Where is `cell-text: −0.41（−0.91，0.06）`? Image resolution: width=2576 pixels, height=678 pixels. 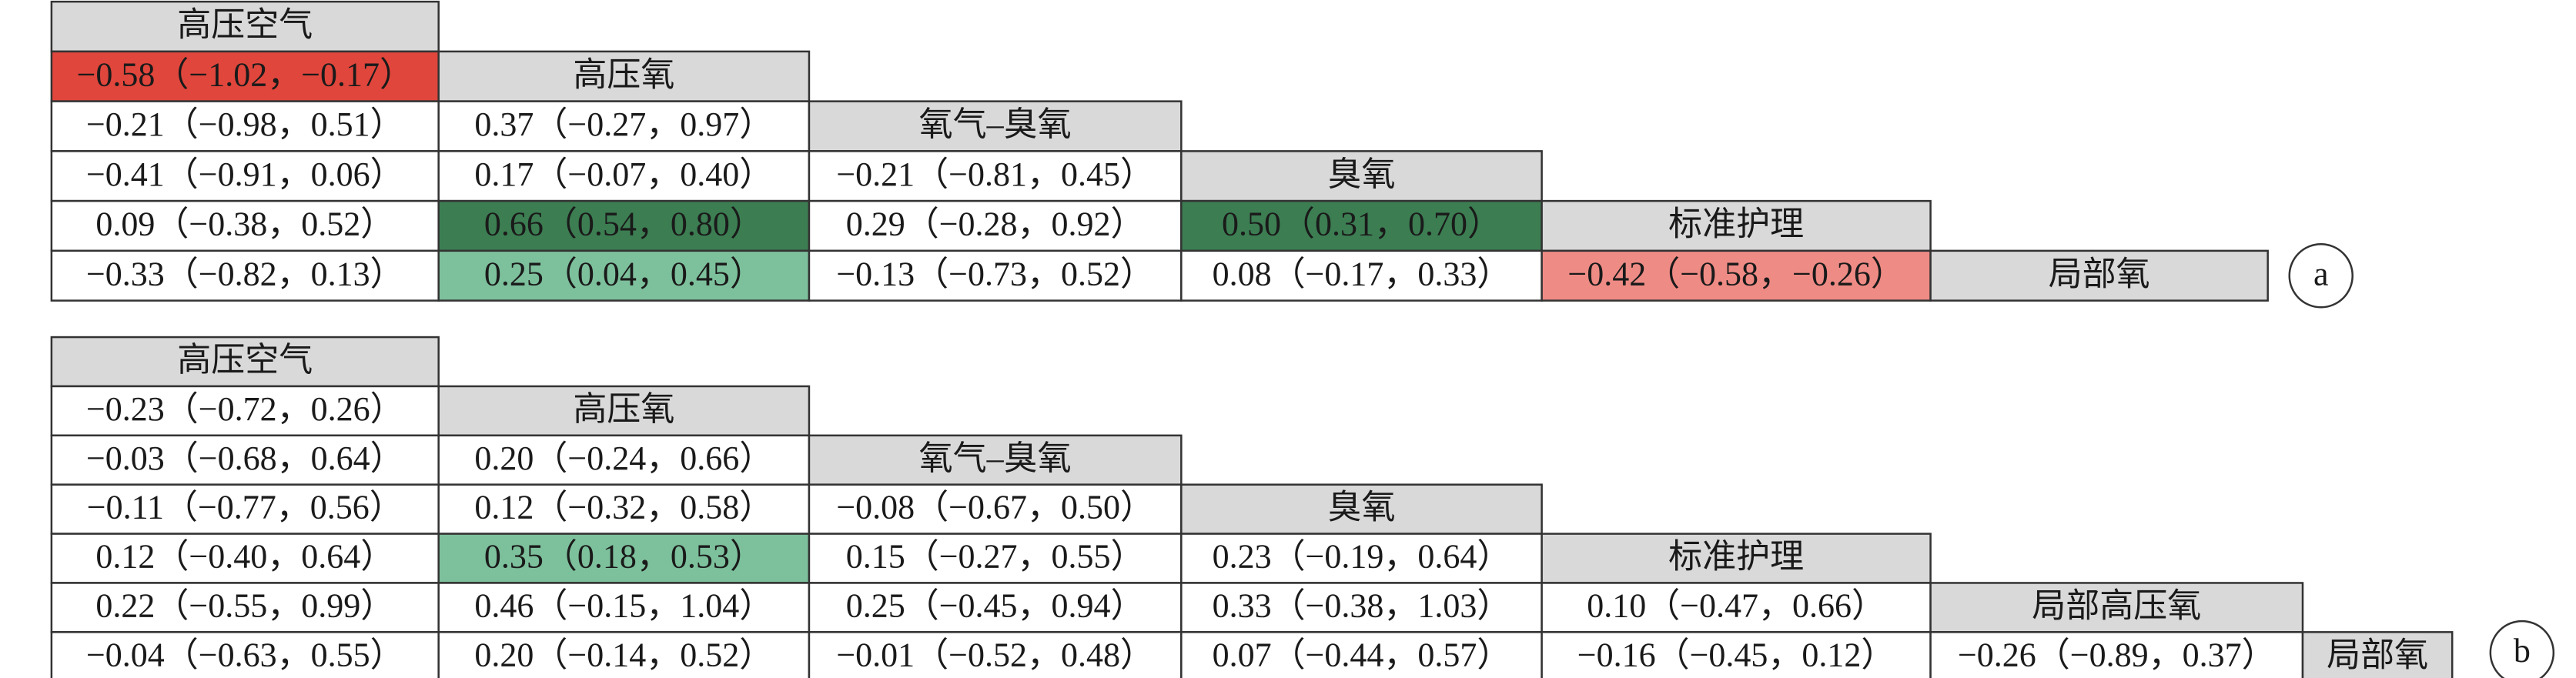 cell-text: −0.41（−0.91，0.06） is located at coordinates (245, 174).